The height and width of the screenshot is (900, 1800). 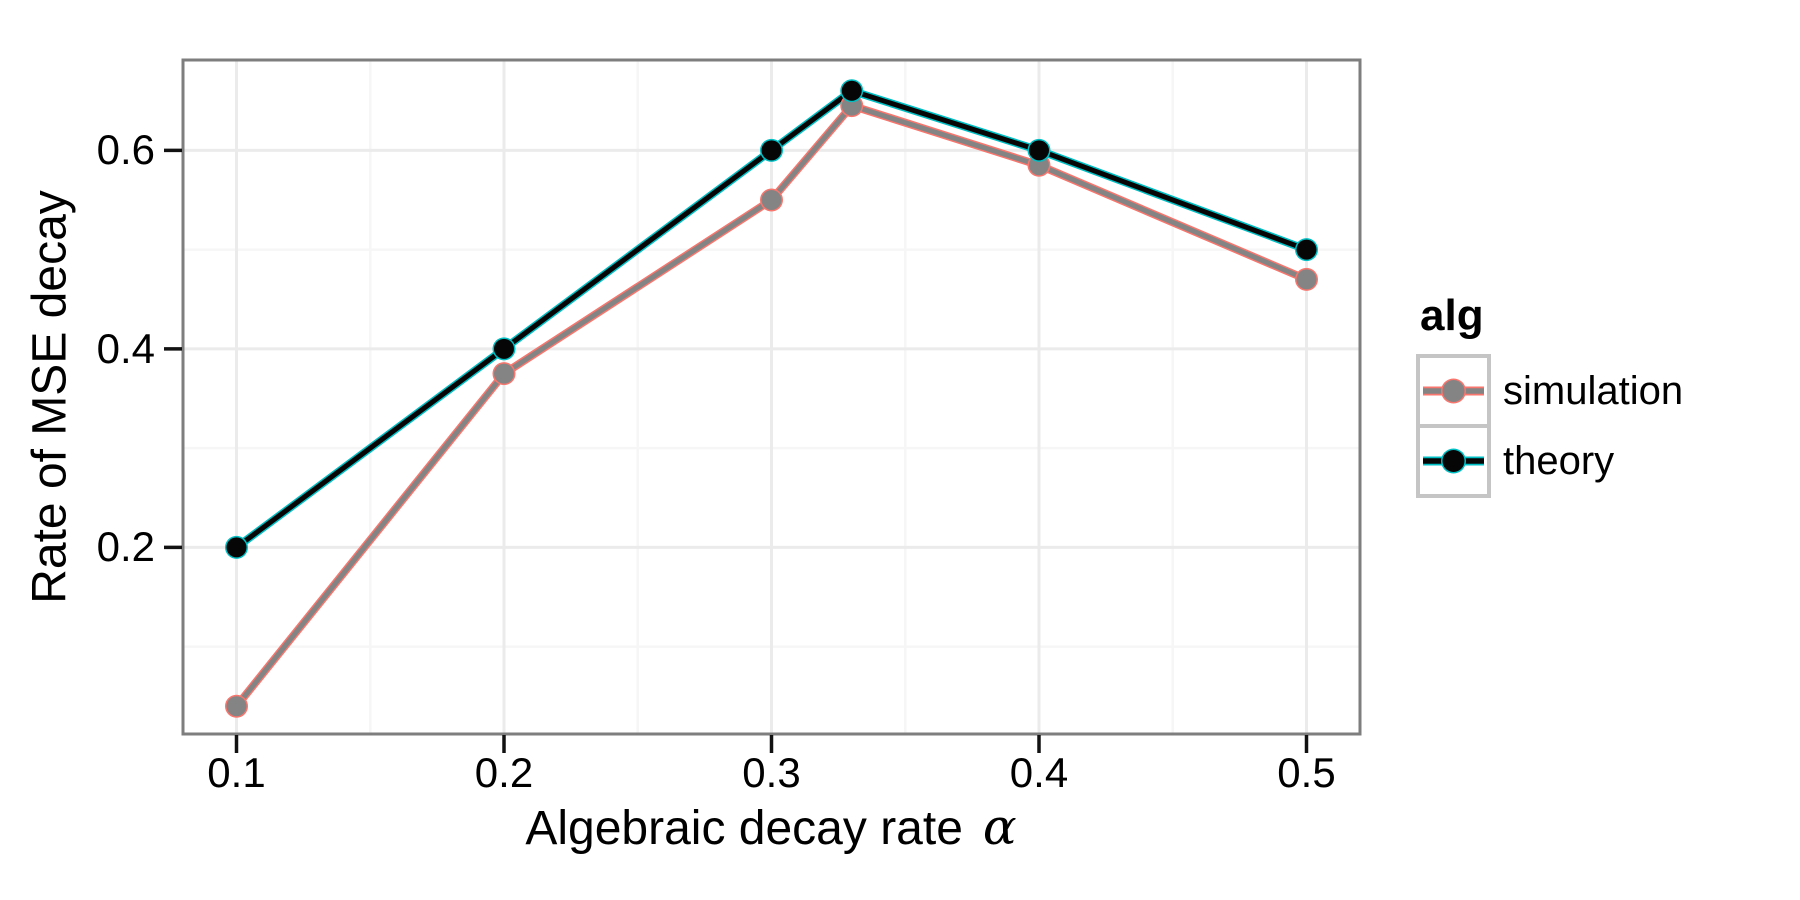 I want to click on x-axis-title-text: Algebraic decay rate, so click(x=744, y=828).